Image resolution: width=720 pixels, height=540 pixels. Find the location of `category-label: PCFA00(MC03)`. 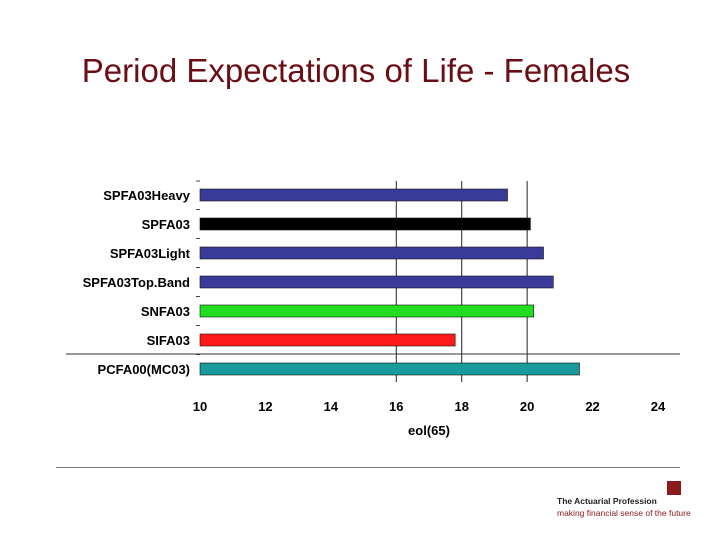

category-label: PCFA00(MC03) is located at coordinates (144, 369).